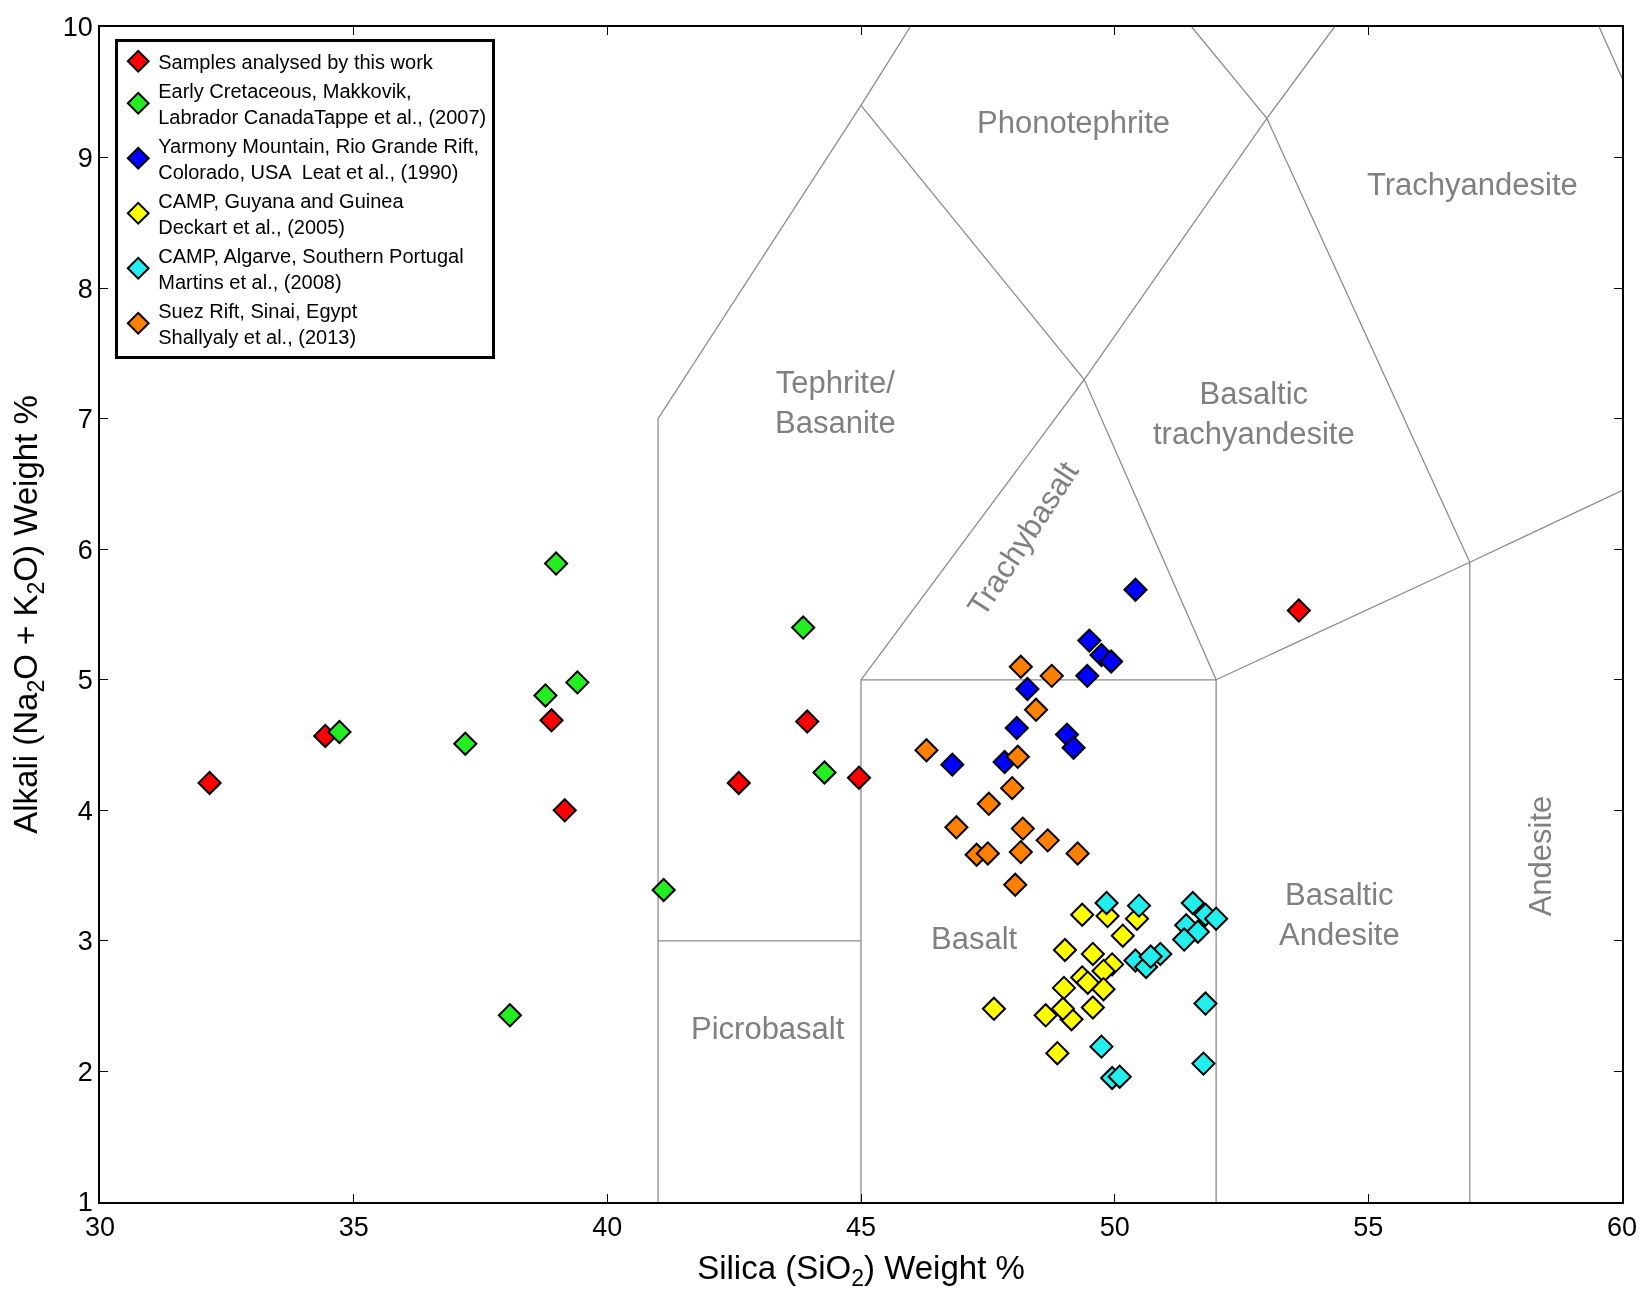 The height and width of the screenshot is (1302, 1652). I want to click on y-tick-label: 7, so click(85, 419).